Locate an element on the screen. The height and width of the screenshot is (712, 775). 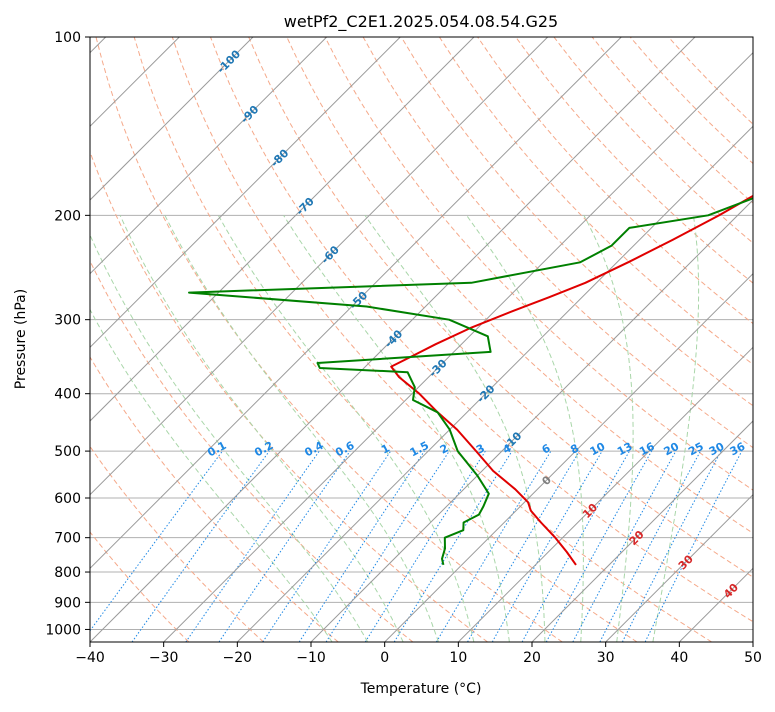
x-tick-label: −30 is located at coordinates (164, 658).